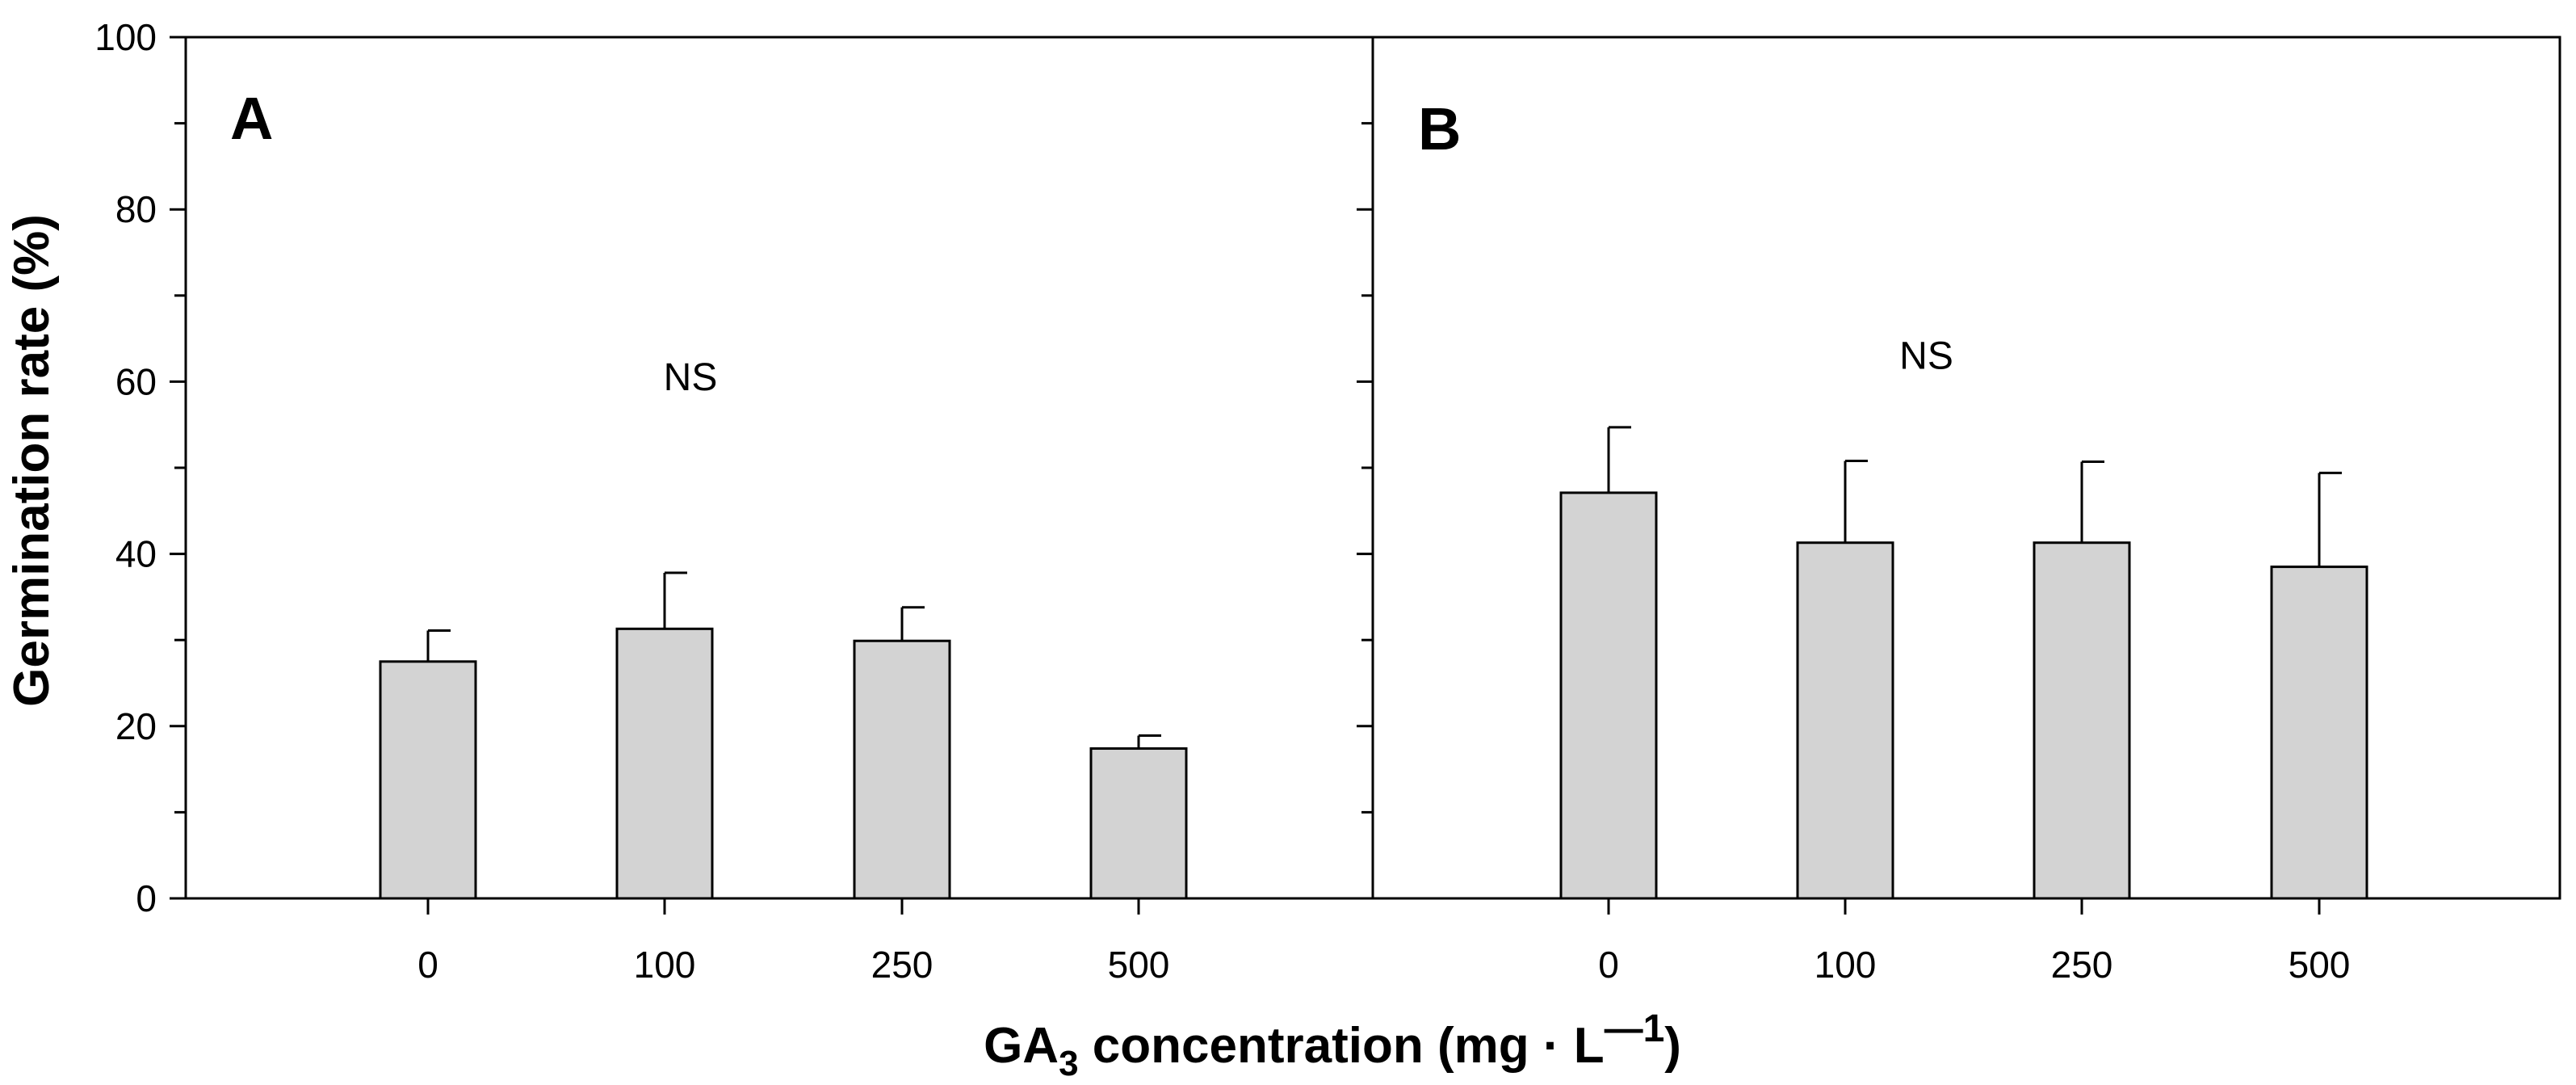 This screenshot has height=1085, width=2576. What do you see at coordinates (1021, 1046) in the screenshot?
I see `x-axis-label-main: GA` at bounding box center [1021, 1046].